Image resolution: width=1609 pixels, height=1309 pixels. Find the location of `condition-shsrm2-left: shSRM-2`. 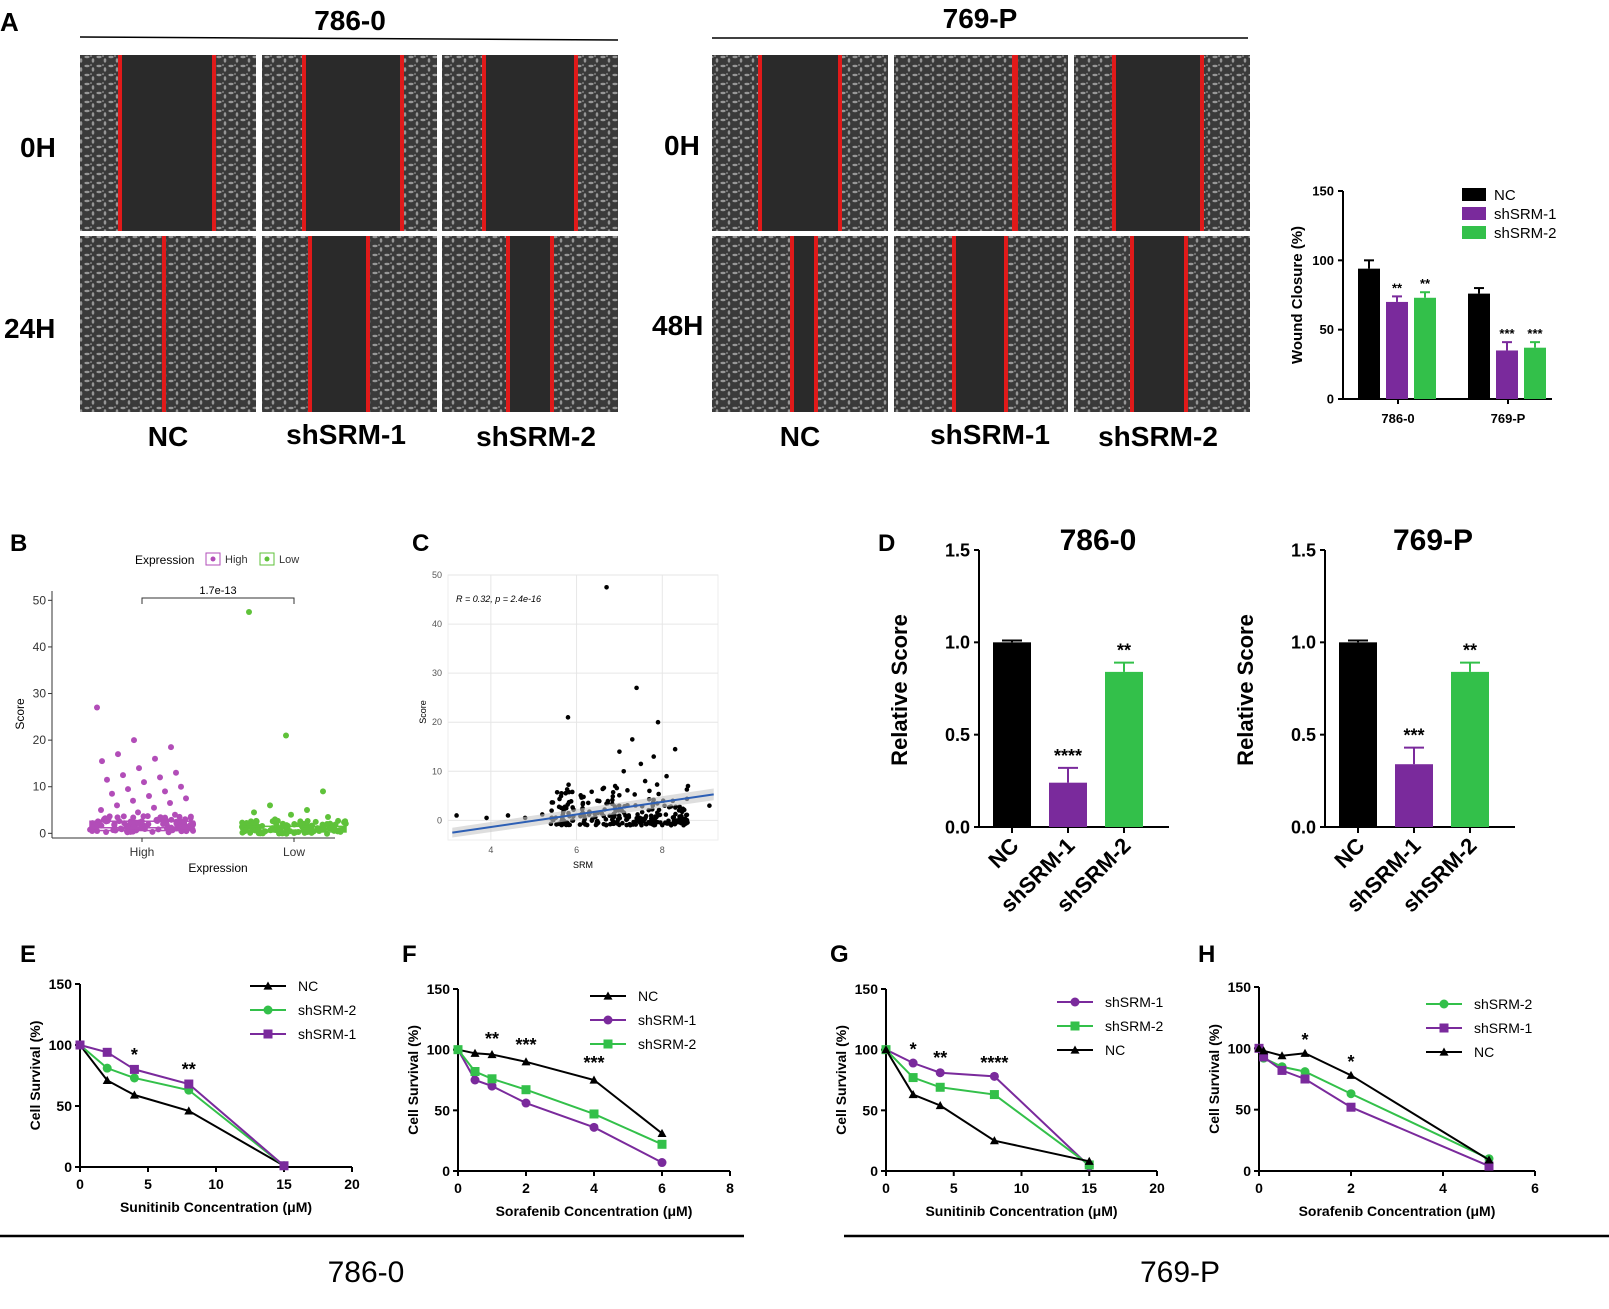

condition-shsrm2-left: shSRM-2 is located at coordinates (536, 436).